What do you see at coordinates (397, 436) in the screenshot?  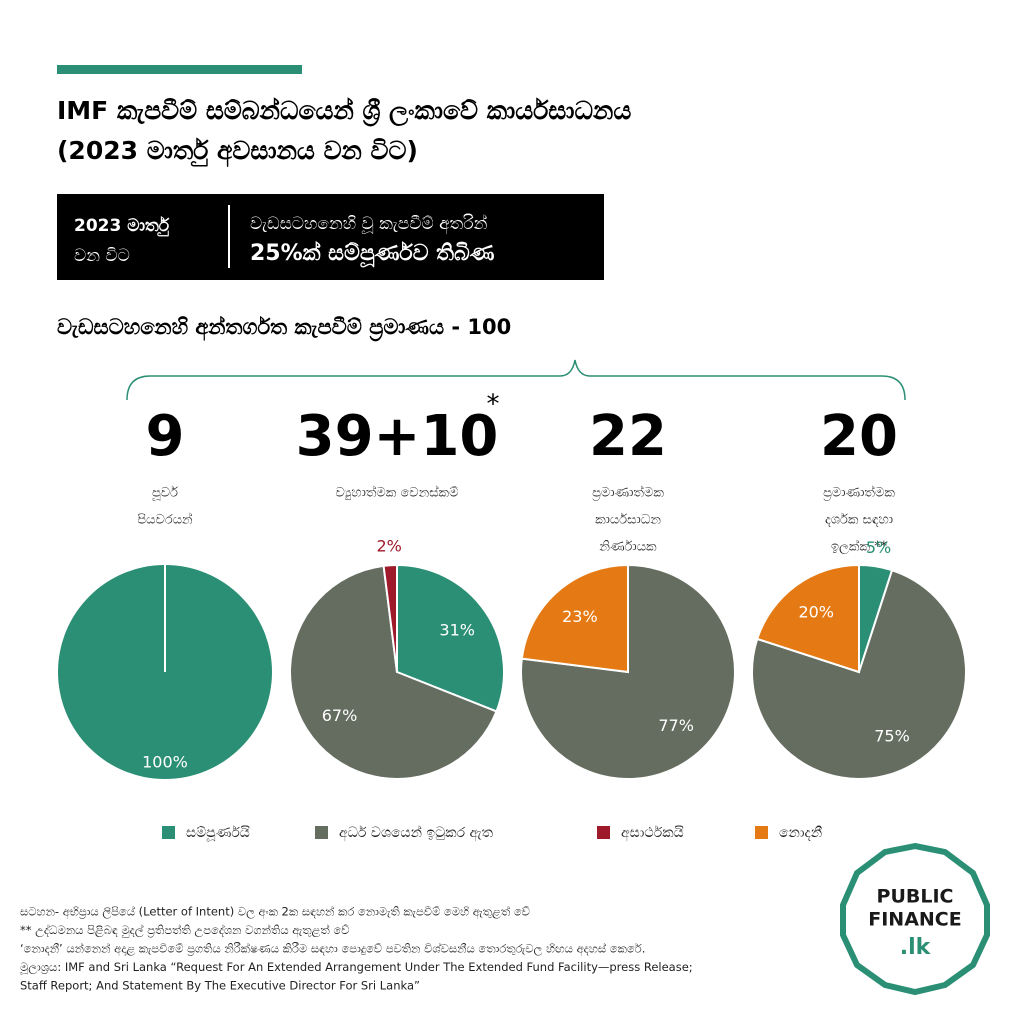 I see `pie-count: 39+10` at bounding box center [397, 436].